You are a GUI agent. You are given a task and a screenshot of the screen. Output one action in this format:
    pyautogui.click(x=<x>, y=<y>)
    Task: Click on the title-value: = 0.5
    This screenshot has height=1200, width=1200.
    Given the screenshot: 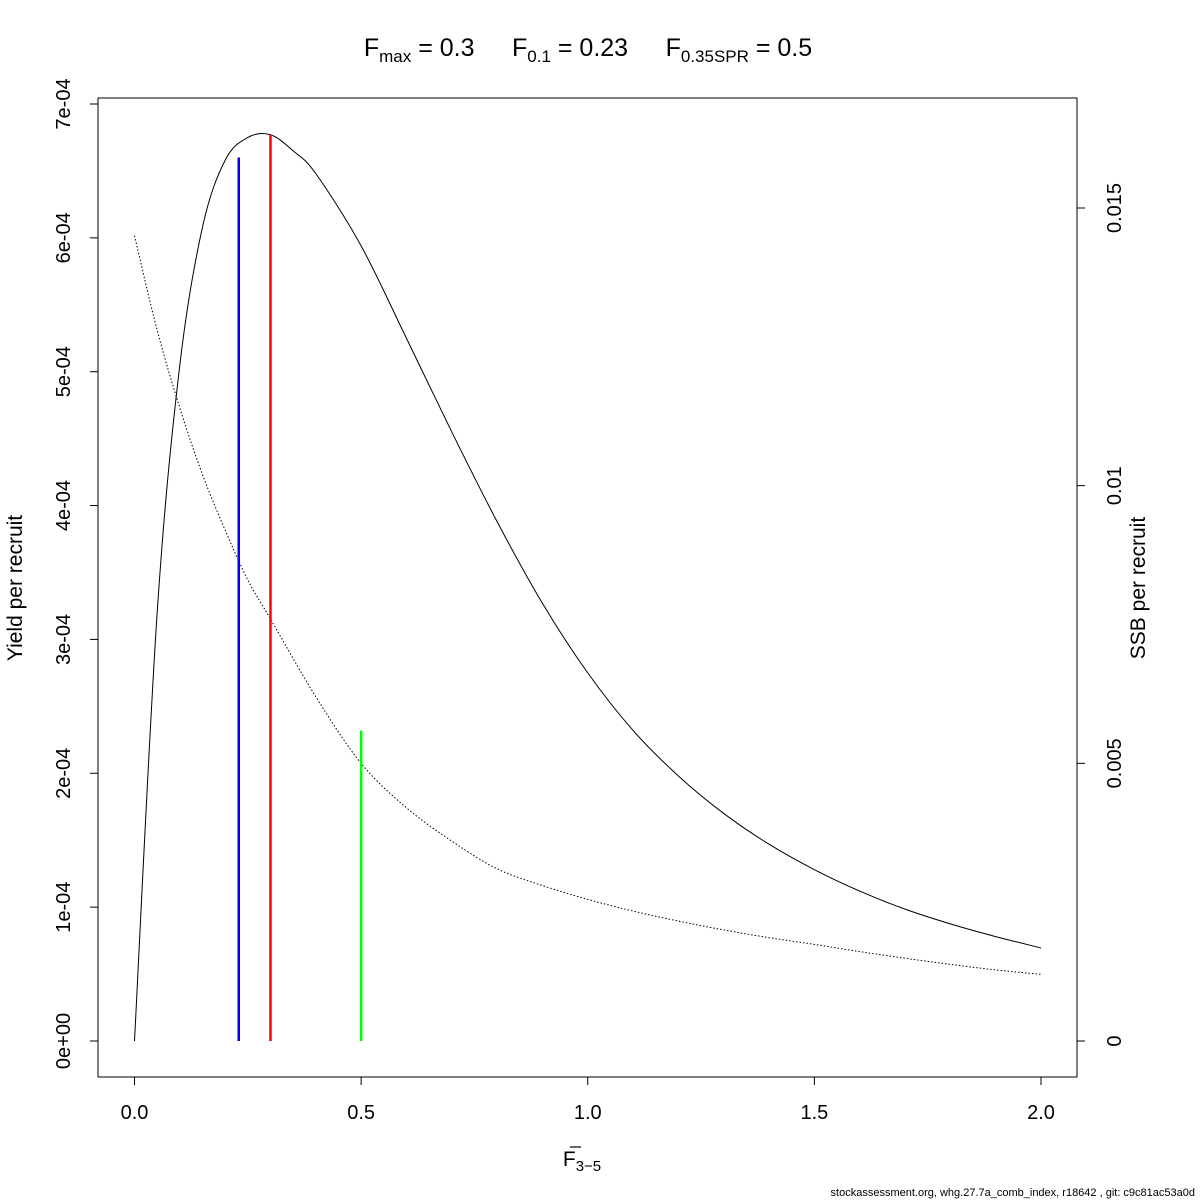 What is the action you would take?
    pyautogui.click(x=780, y=48)
    